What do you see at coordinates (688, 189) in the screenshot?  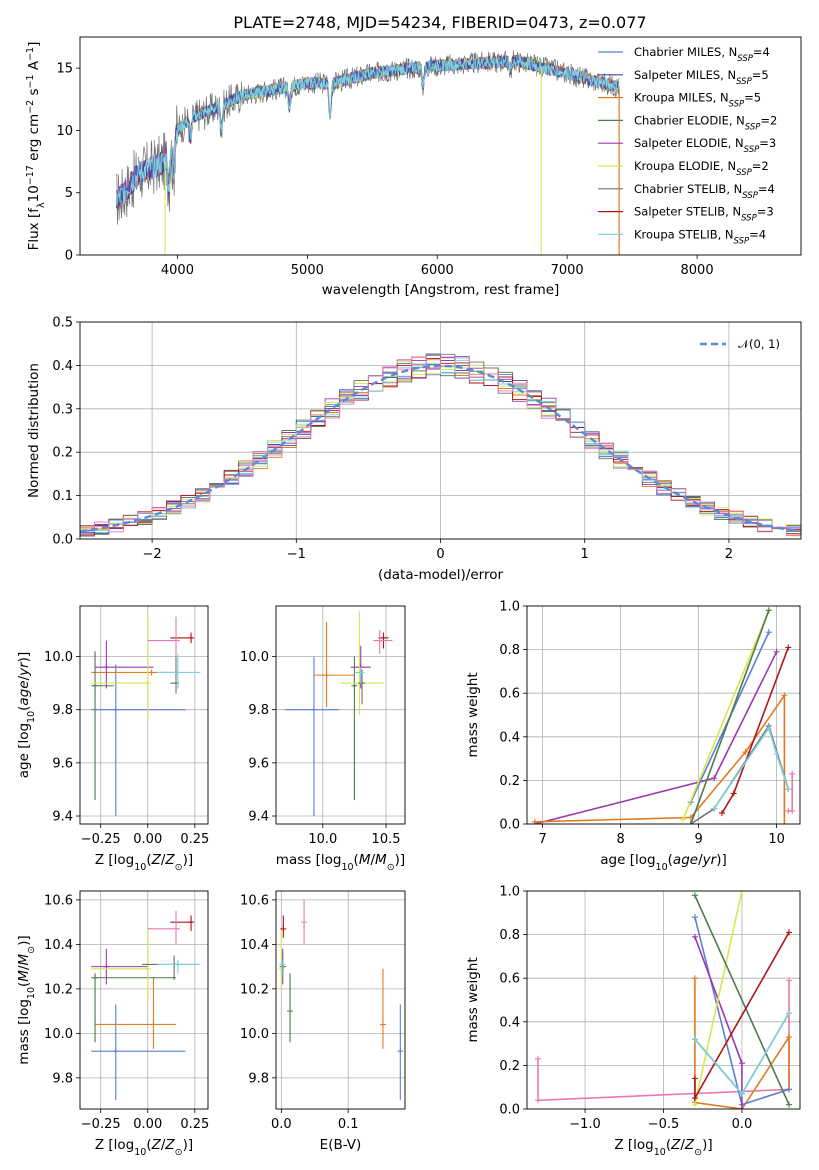 I see `legend-text: Chabrier STELIB, N` at bounding box center [688, 189].